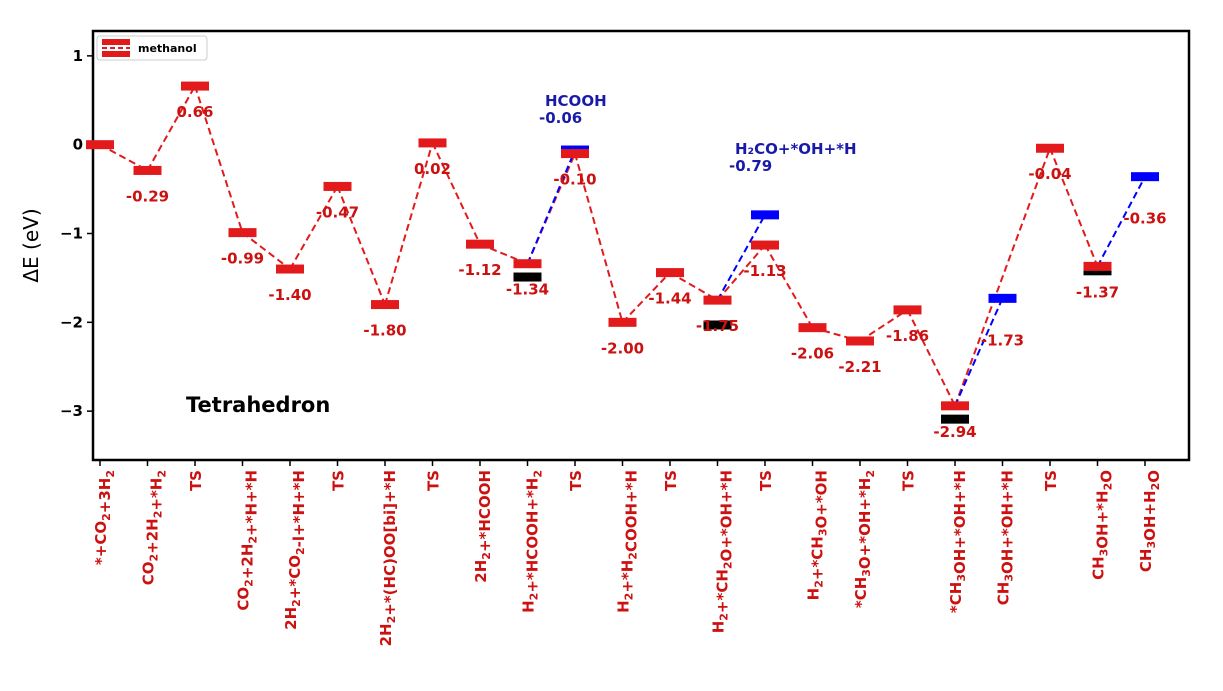  Describe the element at coordinates (764, 271) in the screenshot. I see `methanol-value-label: -1.13` at that location.